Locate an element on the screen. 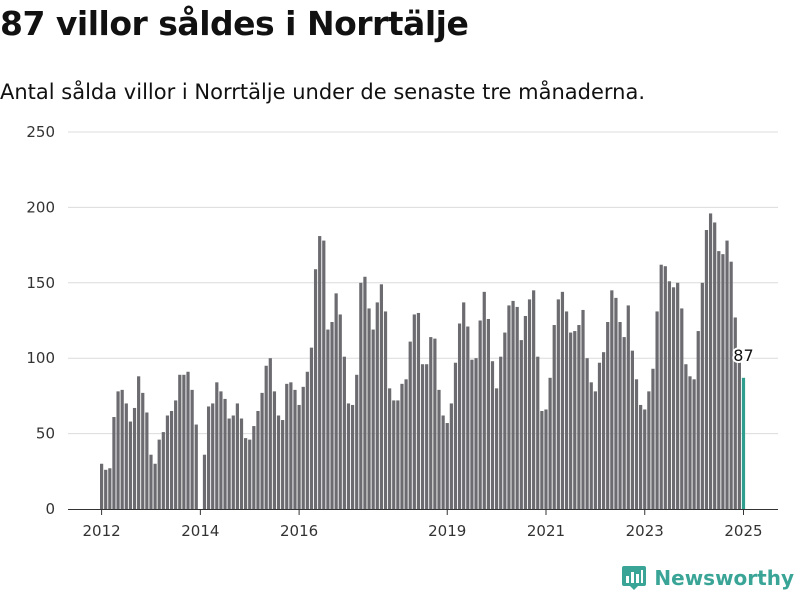  y-tick-label: 200 is located at coordinates (40, 207).